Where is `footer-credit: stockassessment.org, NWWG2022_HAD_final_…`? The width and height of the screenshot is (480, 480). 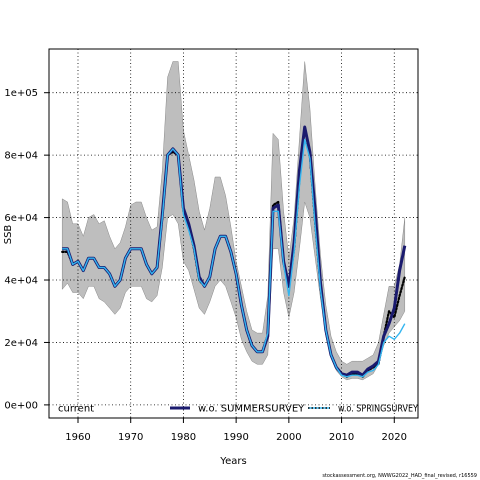
footer-credit: stockassessment.org, NWWG2022_HAD_final_… is located at coordinates (399, 476).